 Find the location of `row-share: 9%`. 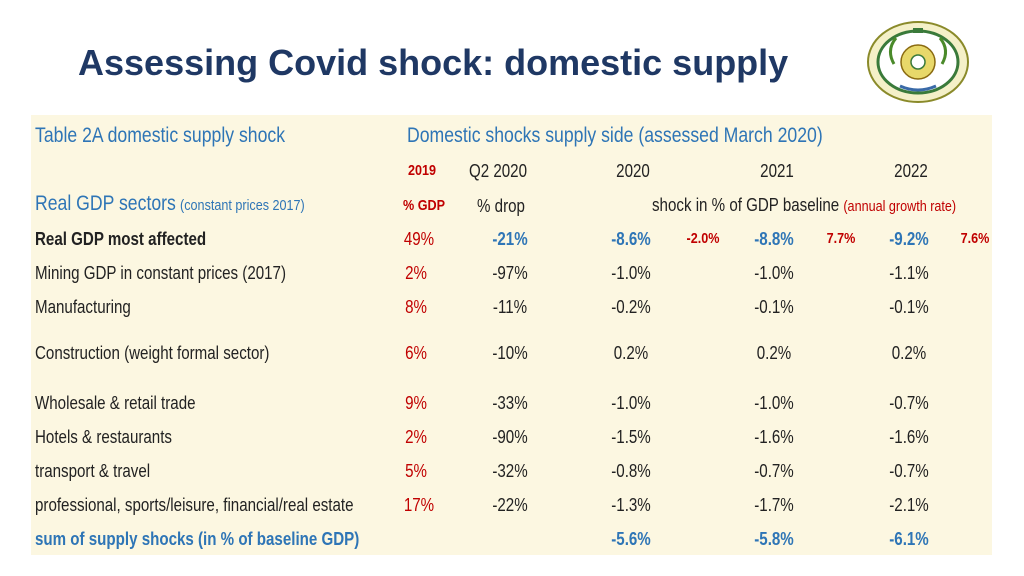

row-share: 9% is located at coordinates (416, 403).